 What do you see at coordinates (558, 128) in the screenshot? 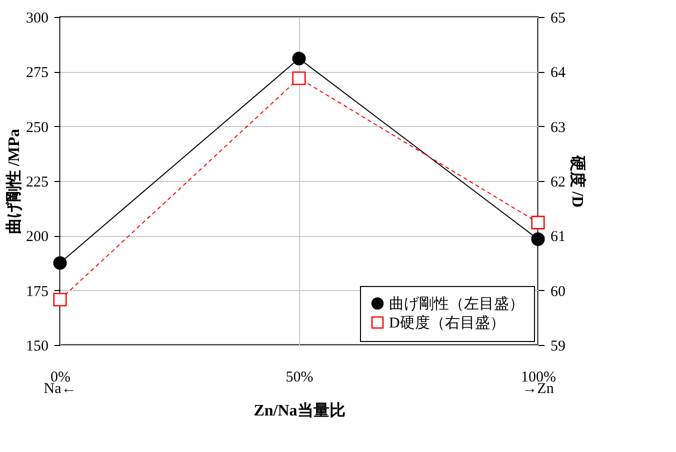
I see `y2-tick-label: 63` at bounding box center [558, 128].